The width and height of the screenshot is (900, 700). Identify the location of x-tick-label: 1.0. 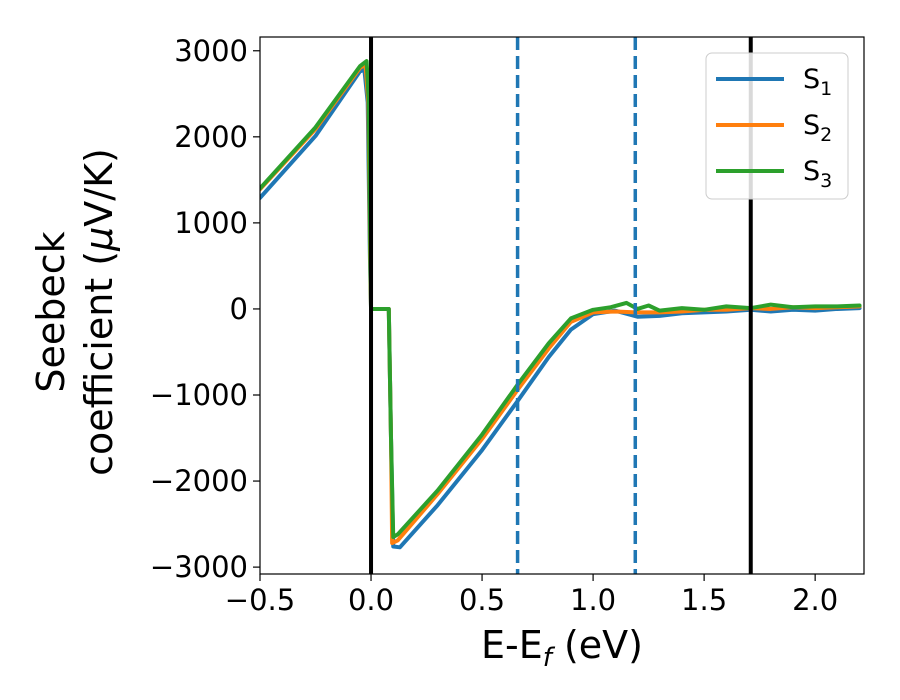
(593, 600).